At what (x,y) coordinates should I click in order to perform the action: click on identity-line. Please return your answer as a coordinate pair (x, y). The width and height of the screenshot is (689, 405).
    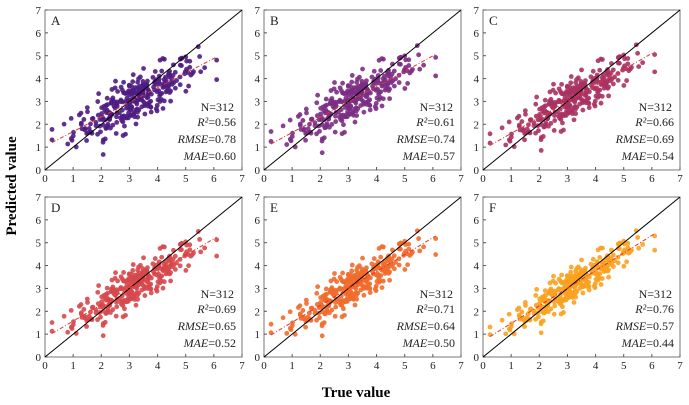
    Looking at the image, I should click on (362, 277).